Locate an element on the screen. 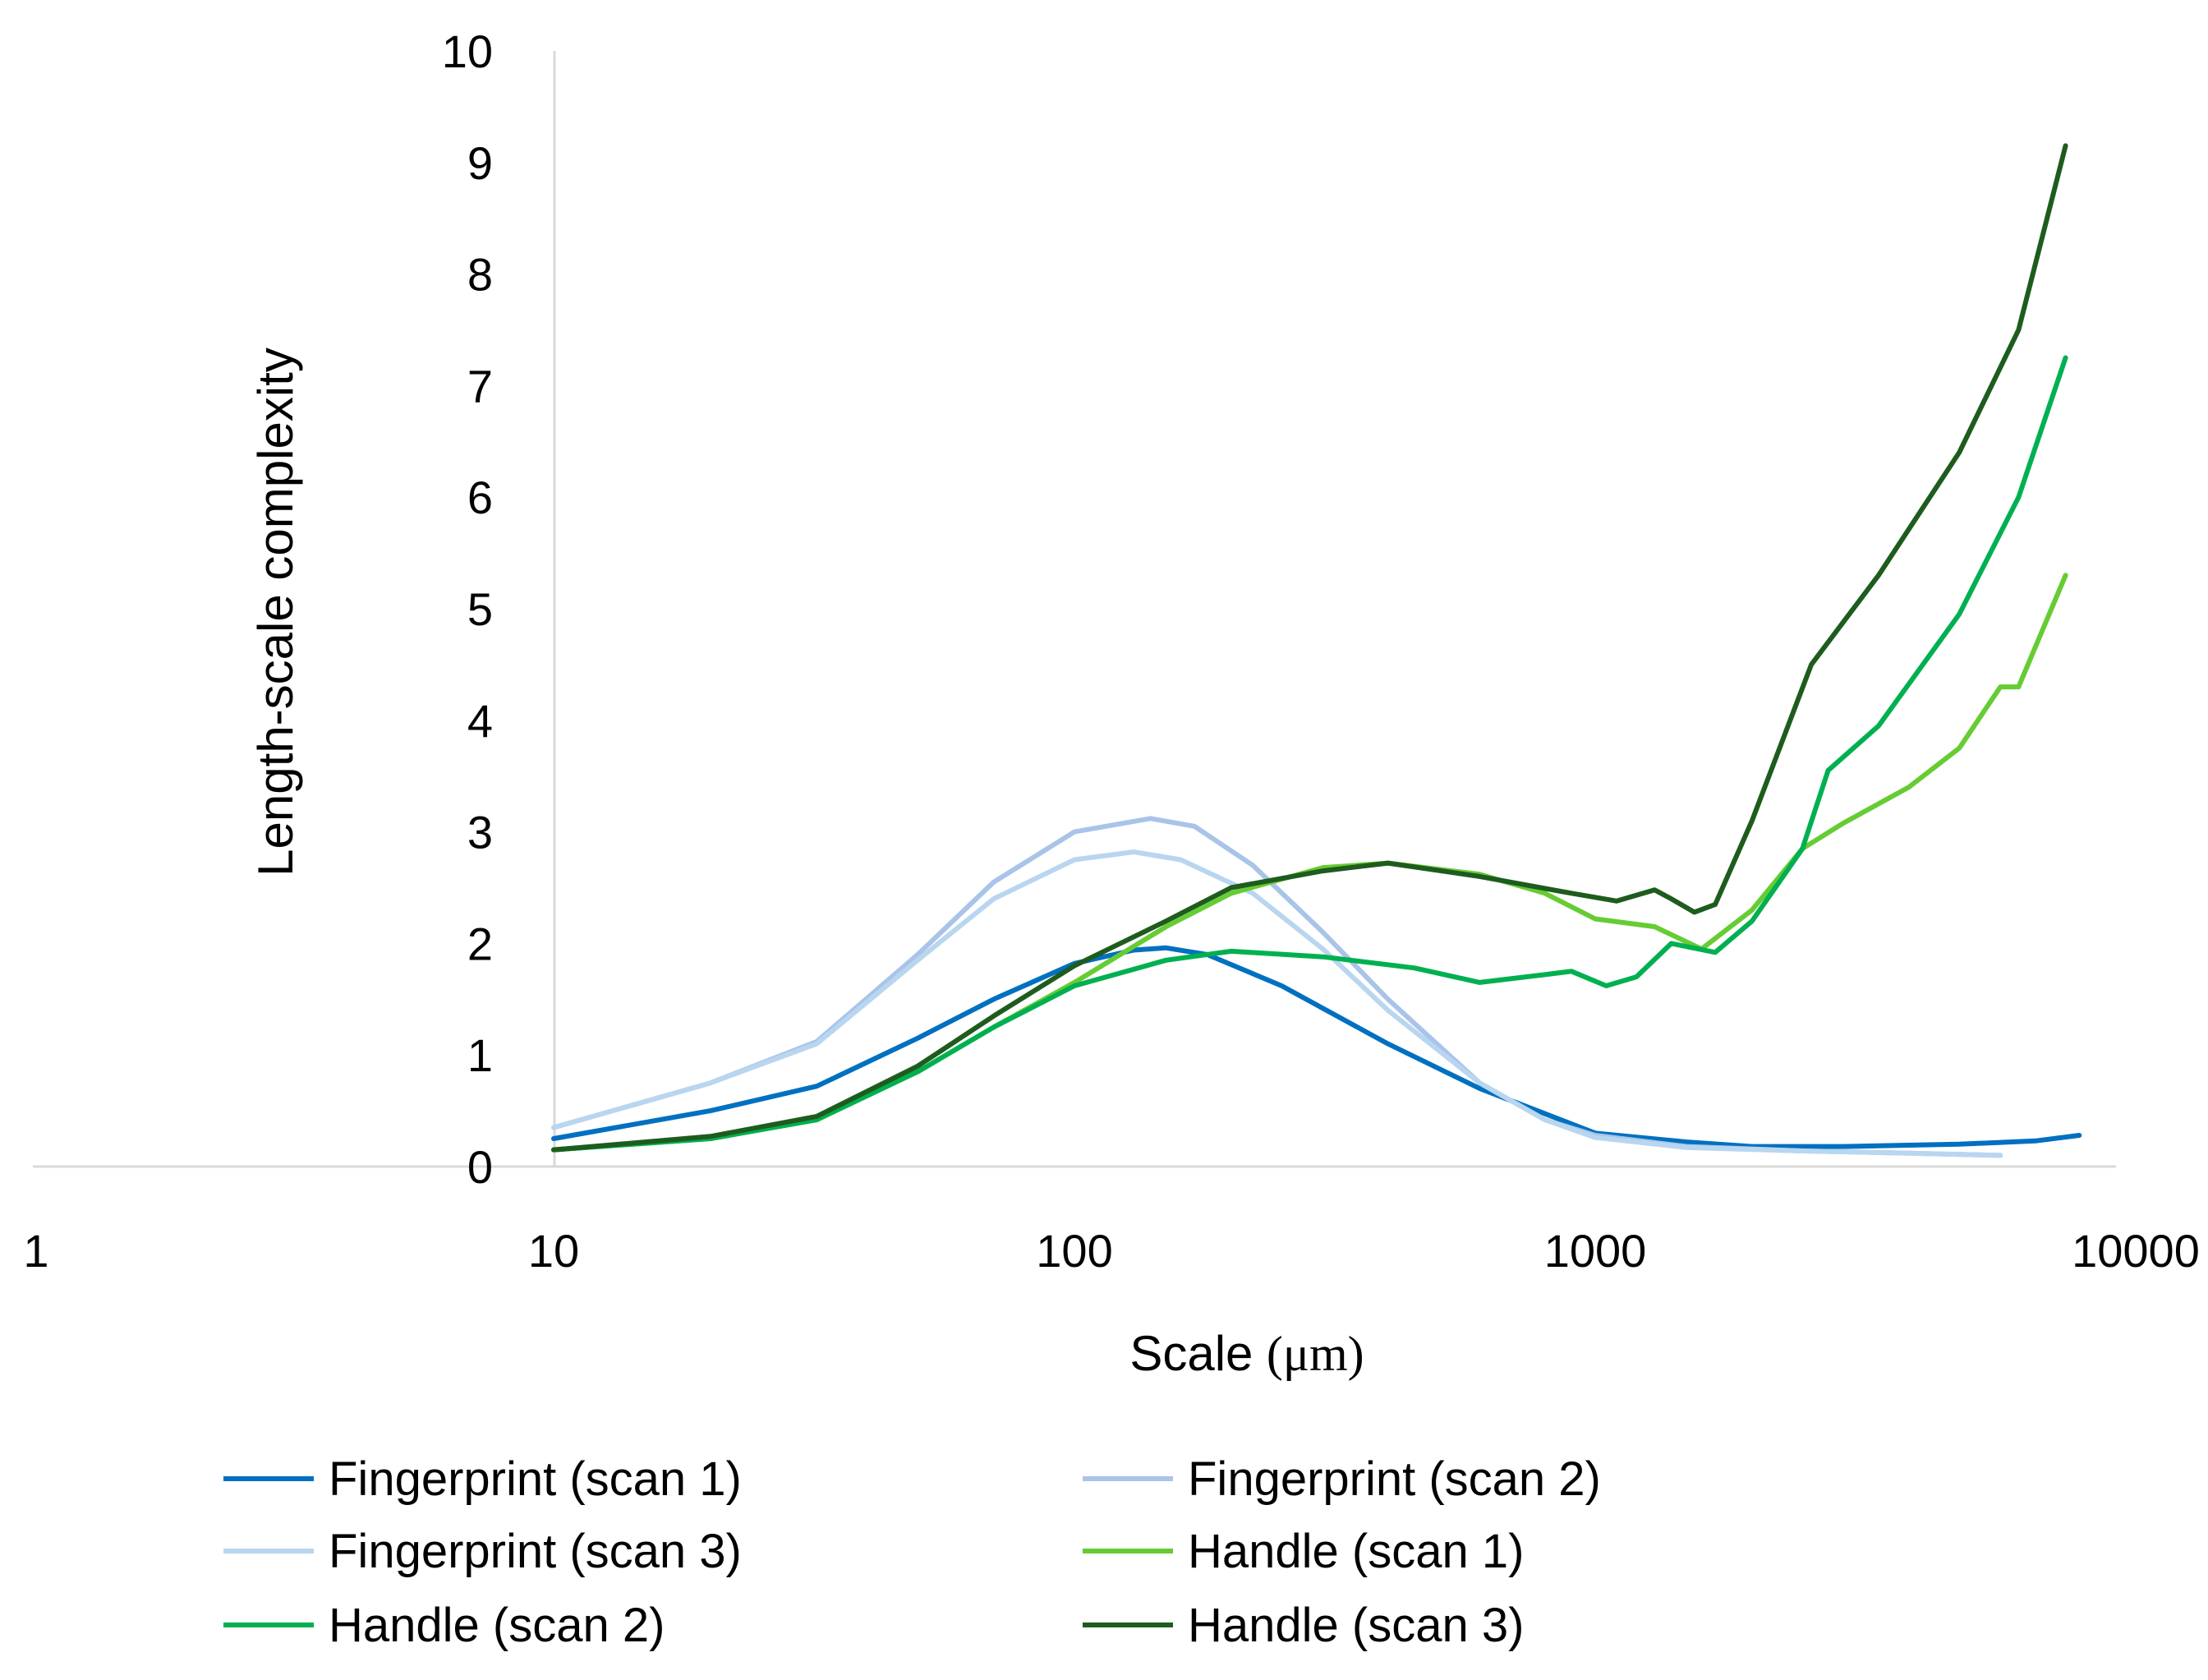  x-tick-label: 1 is located at coordinates (35, 1251).